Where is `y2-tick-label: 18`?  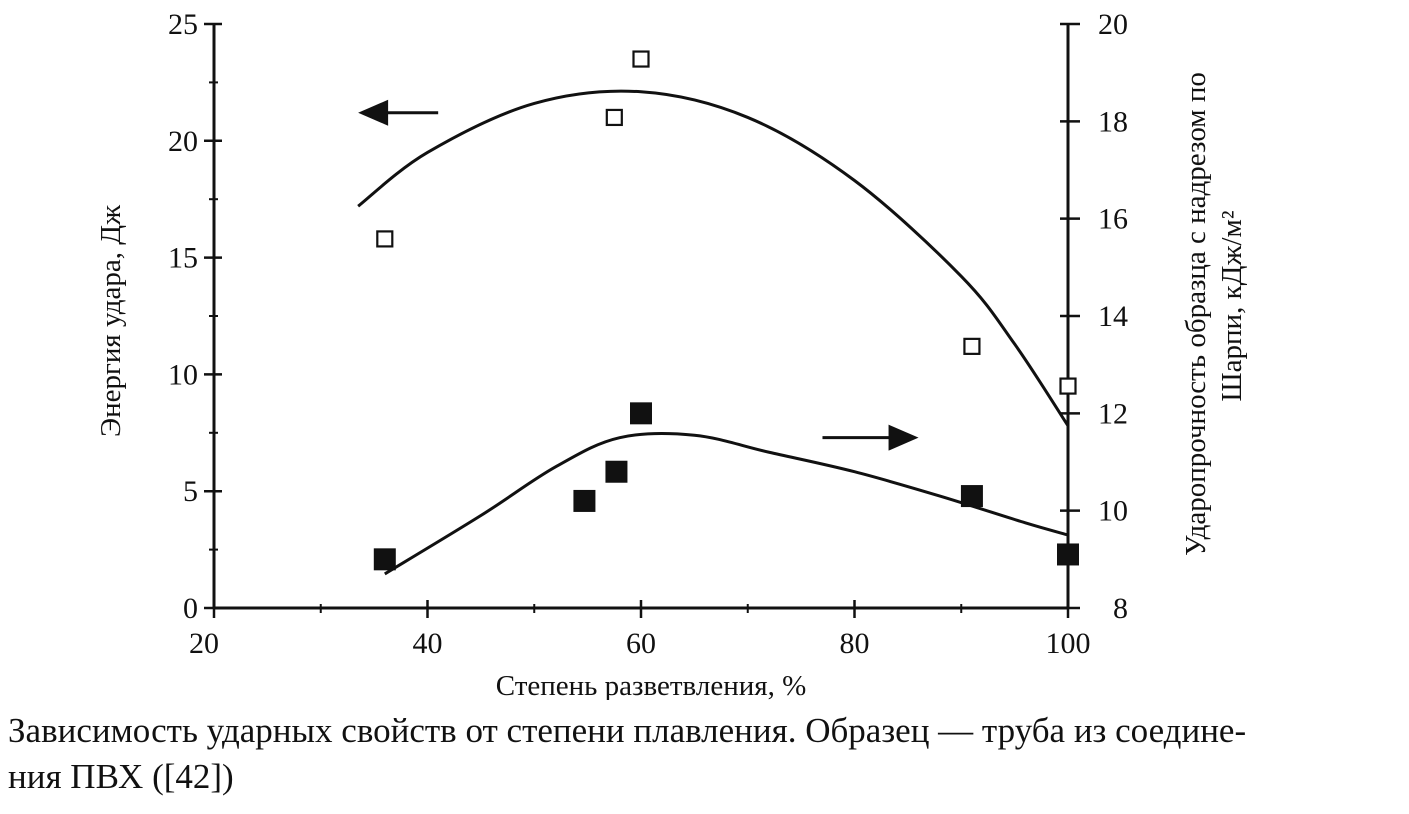
y2-tick-label: 18 is located at coordinates (1113, 121).